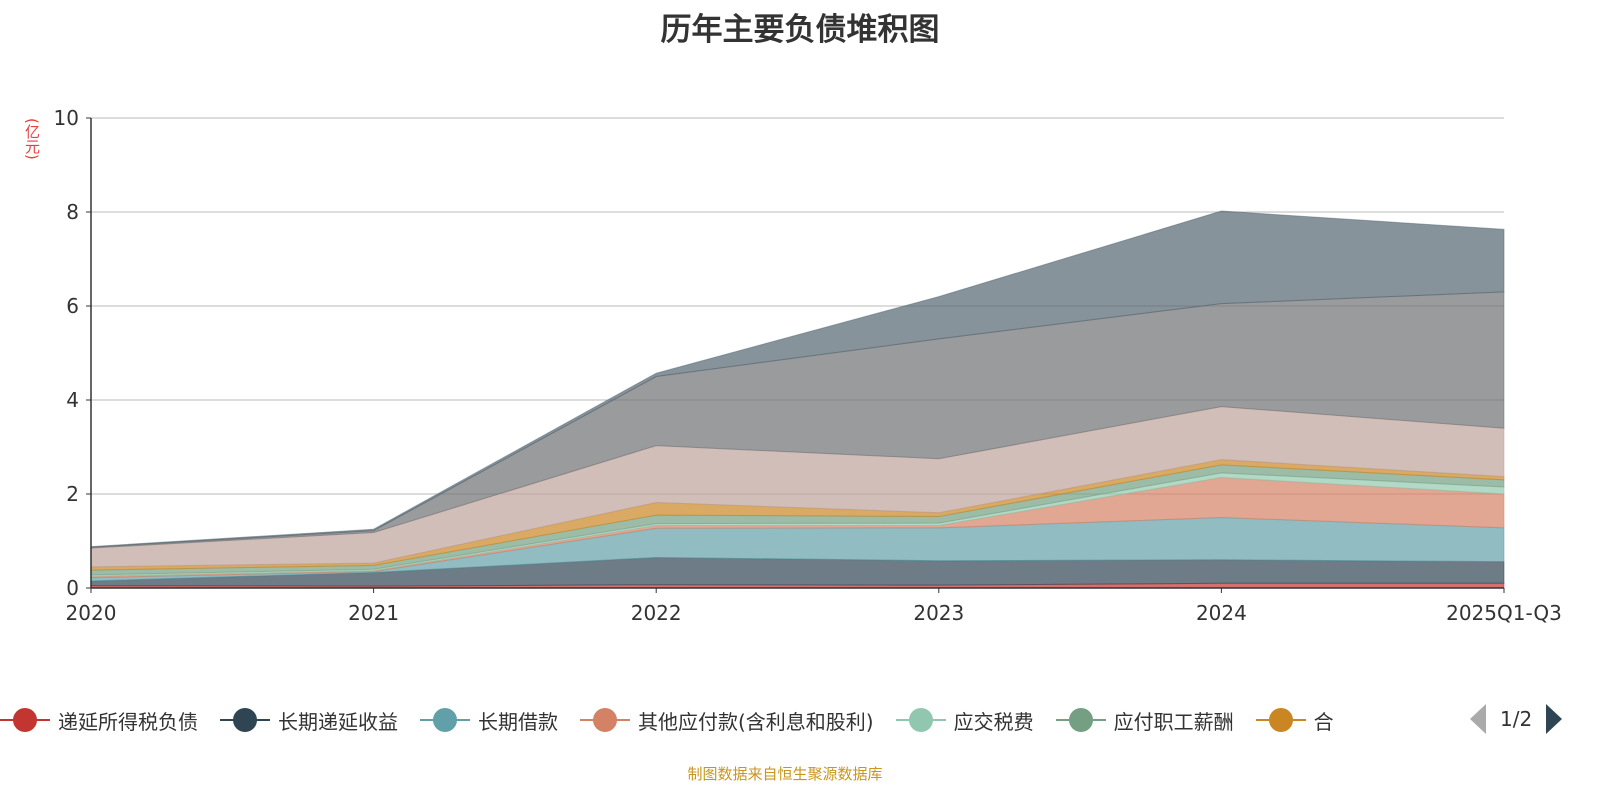 The height and width of the screenshot is (800, 1600). I want to click on legend-label: 长期递延收益, so click(338, 721).